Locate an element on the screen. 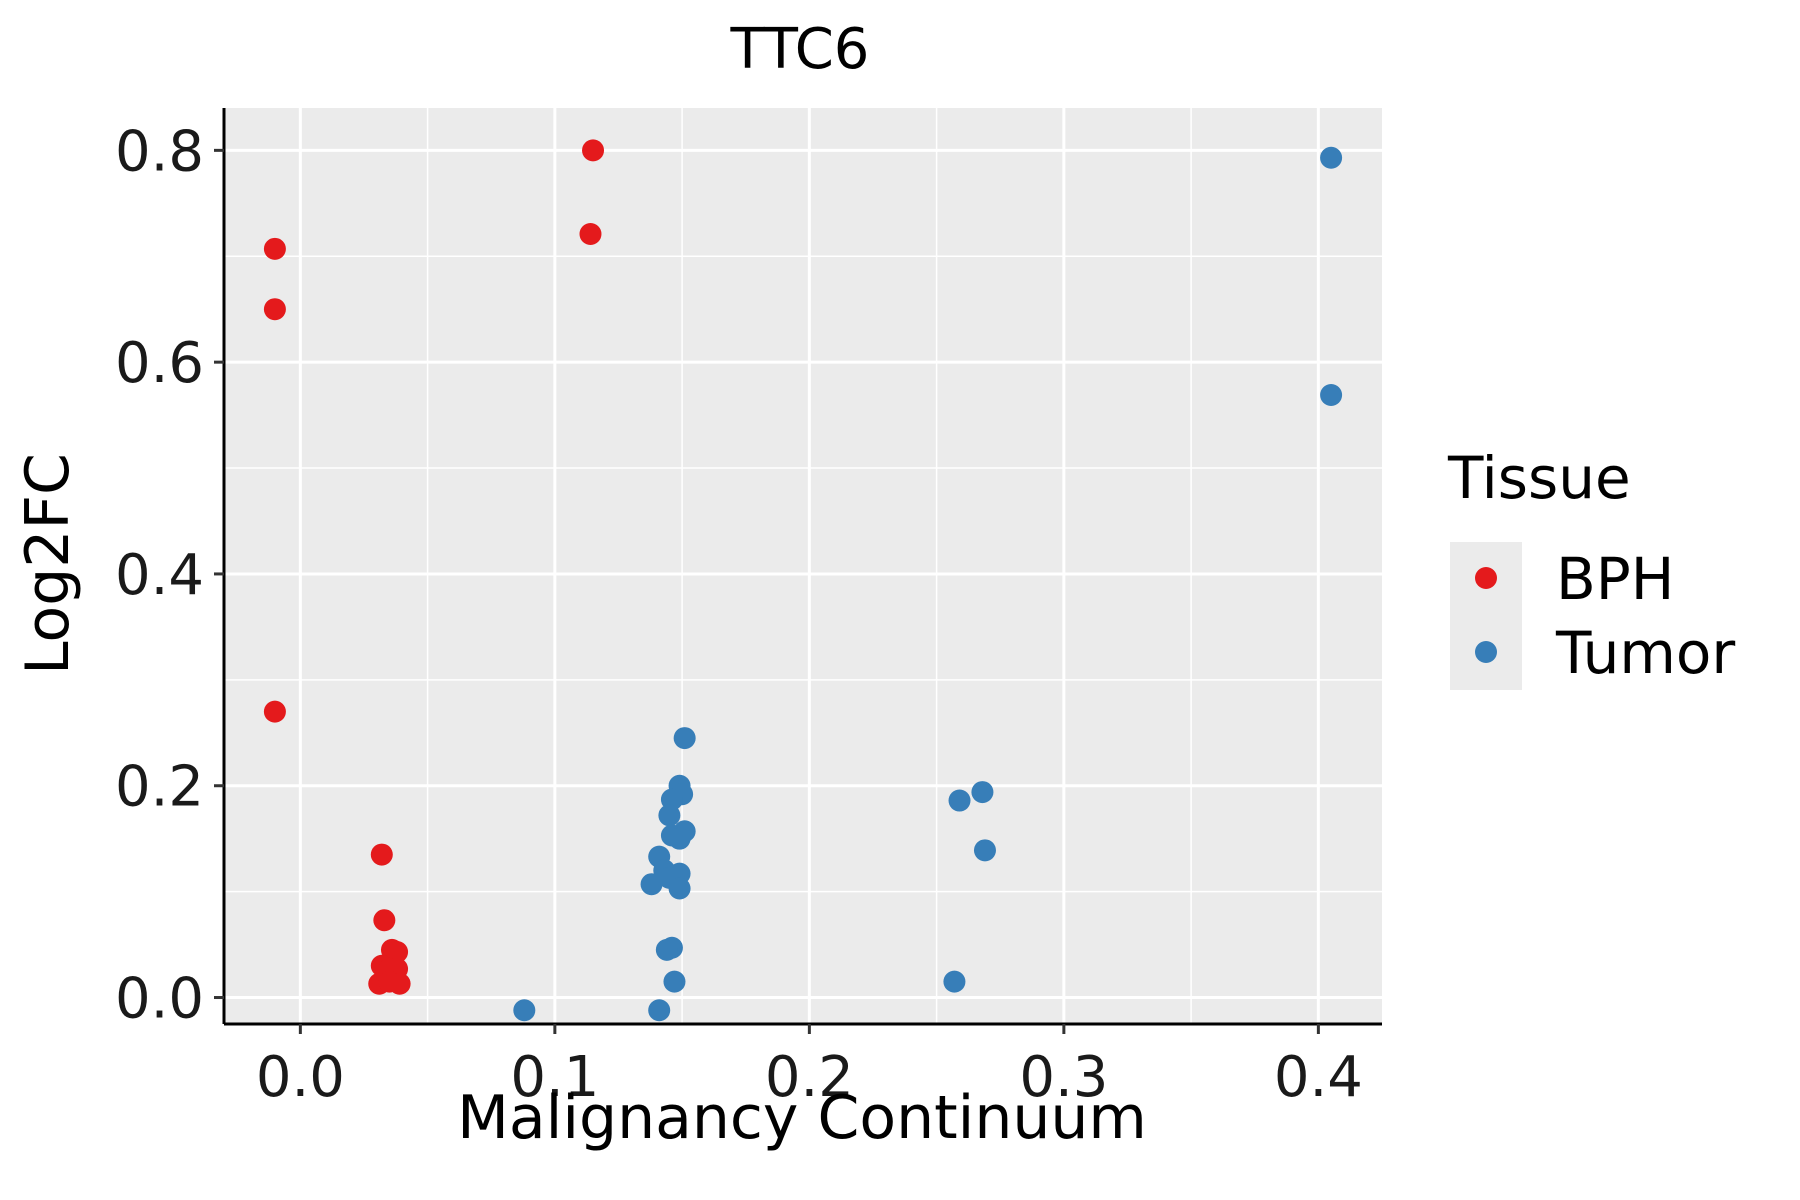 The image size is (1800, 1200). y-axis-ticks: 0.0 0.2 0.4 0.6 0.8 is located at coordinates (169, 575).